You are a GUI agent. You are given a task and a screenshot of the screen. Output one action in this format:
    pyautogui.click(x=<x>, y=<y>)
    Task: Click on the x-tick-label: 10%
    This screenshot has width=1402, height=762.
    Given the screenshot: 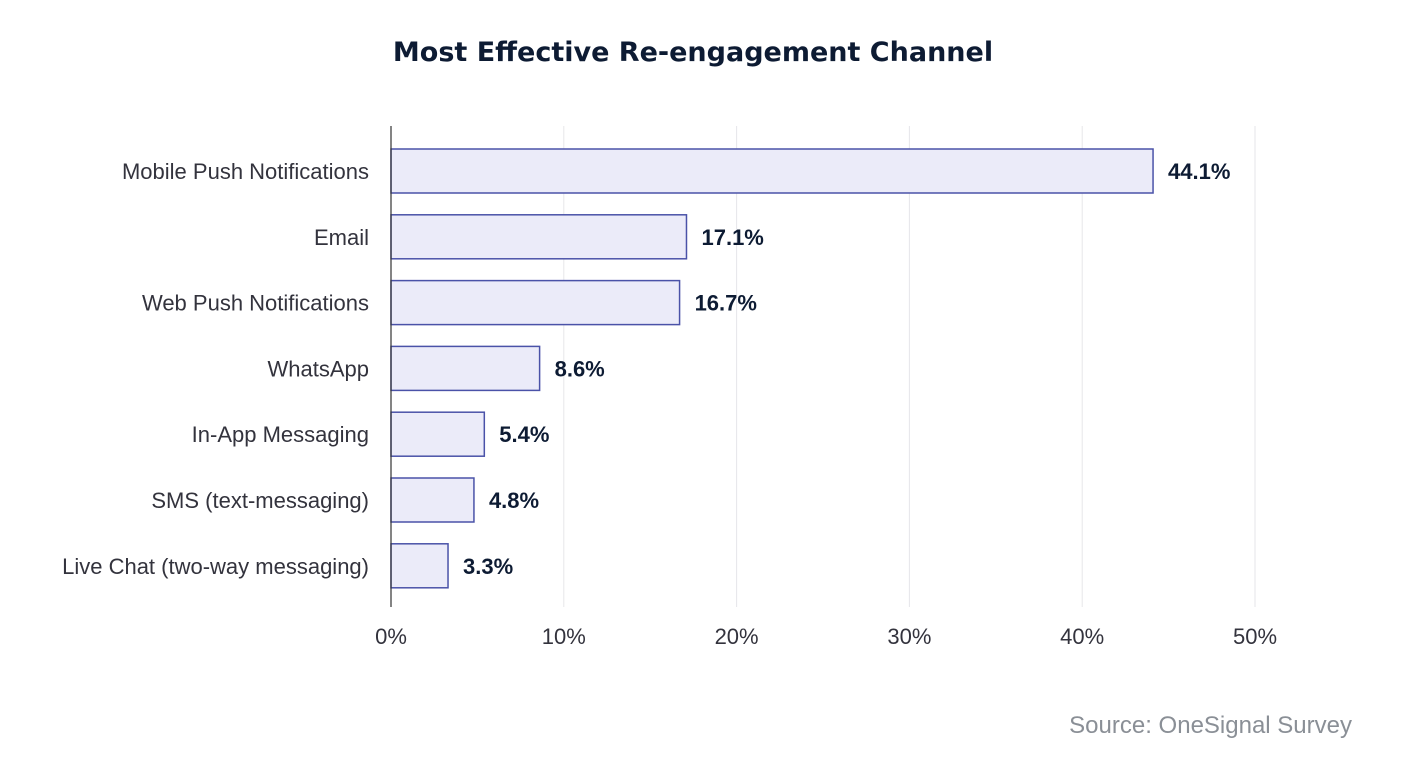 What is the action you would take?
    pyautogui.click(x=564, y=636)
    